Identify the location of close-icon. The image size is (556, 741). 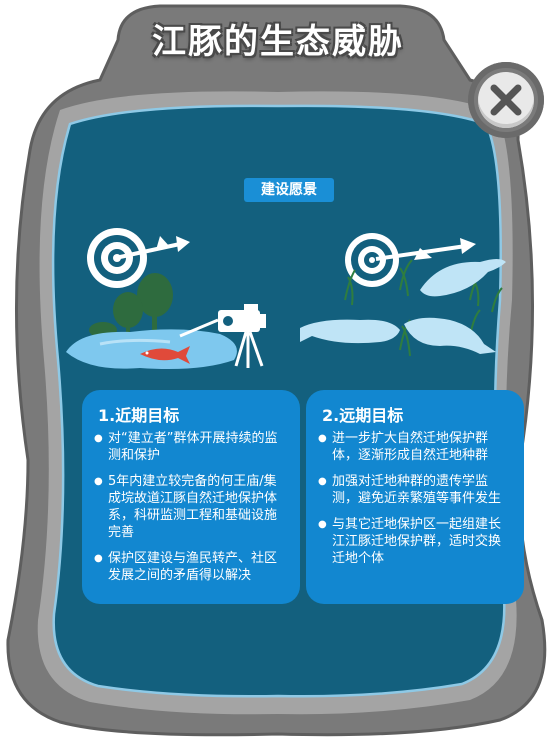
(506, 100).